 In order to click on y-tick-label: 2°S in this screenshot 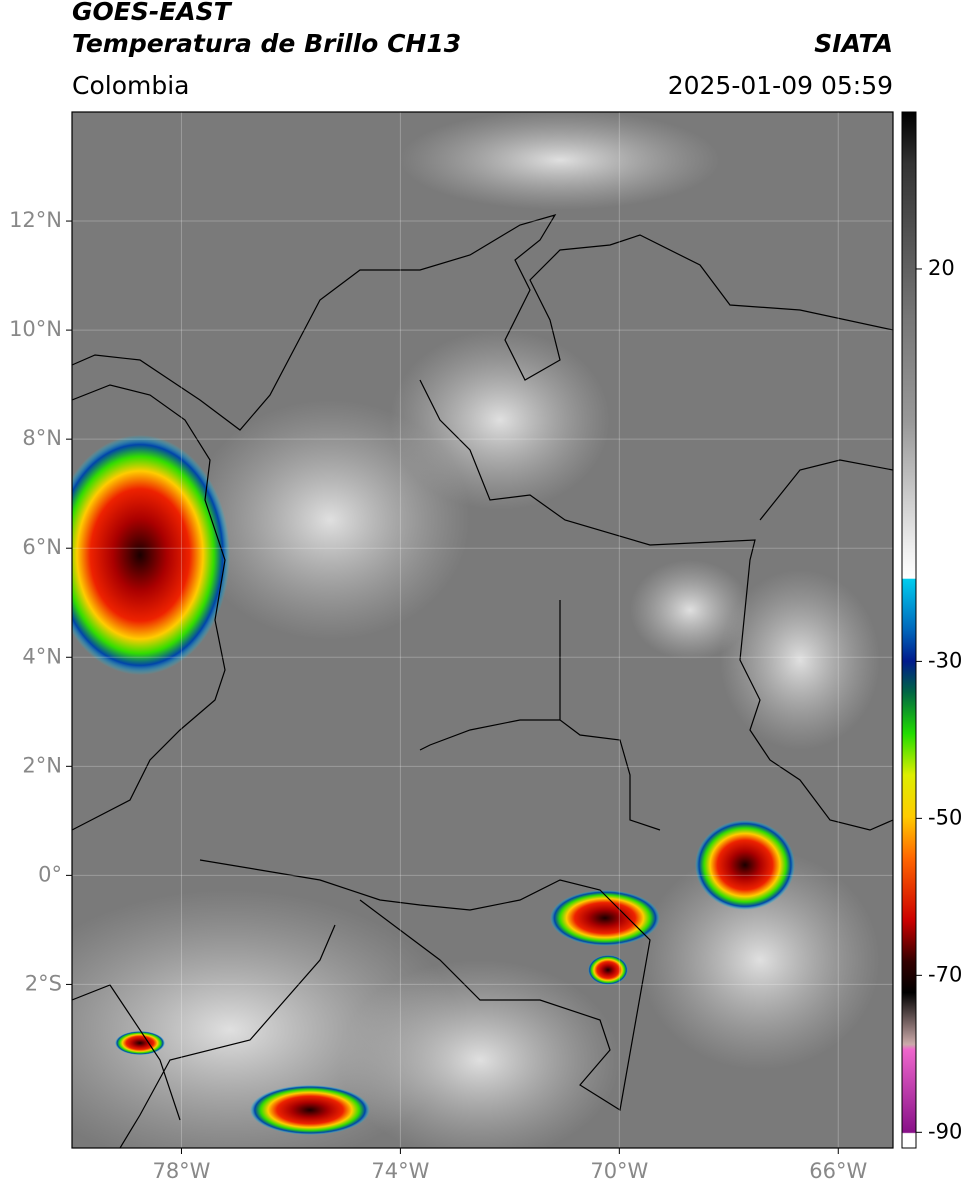, I will do `click(43, 983)`.